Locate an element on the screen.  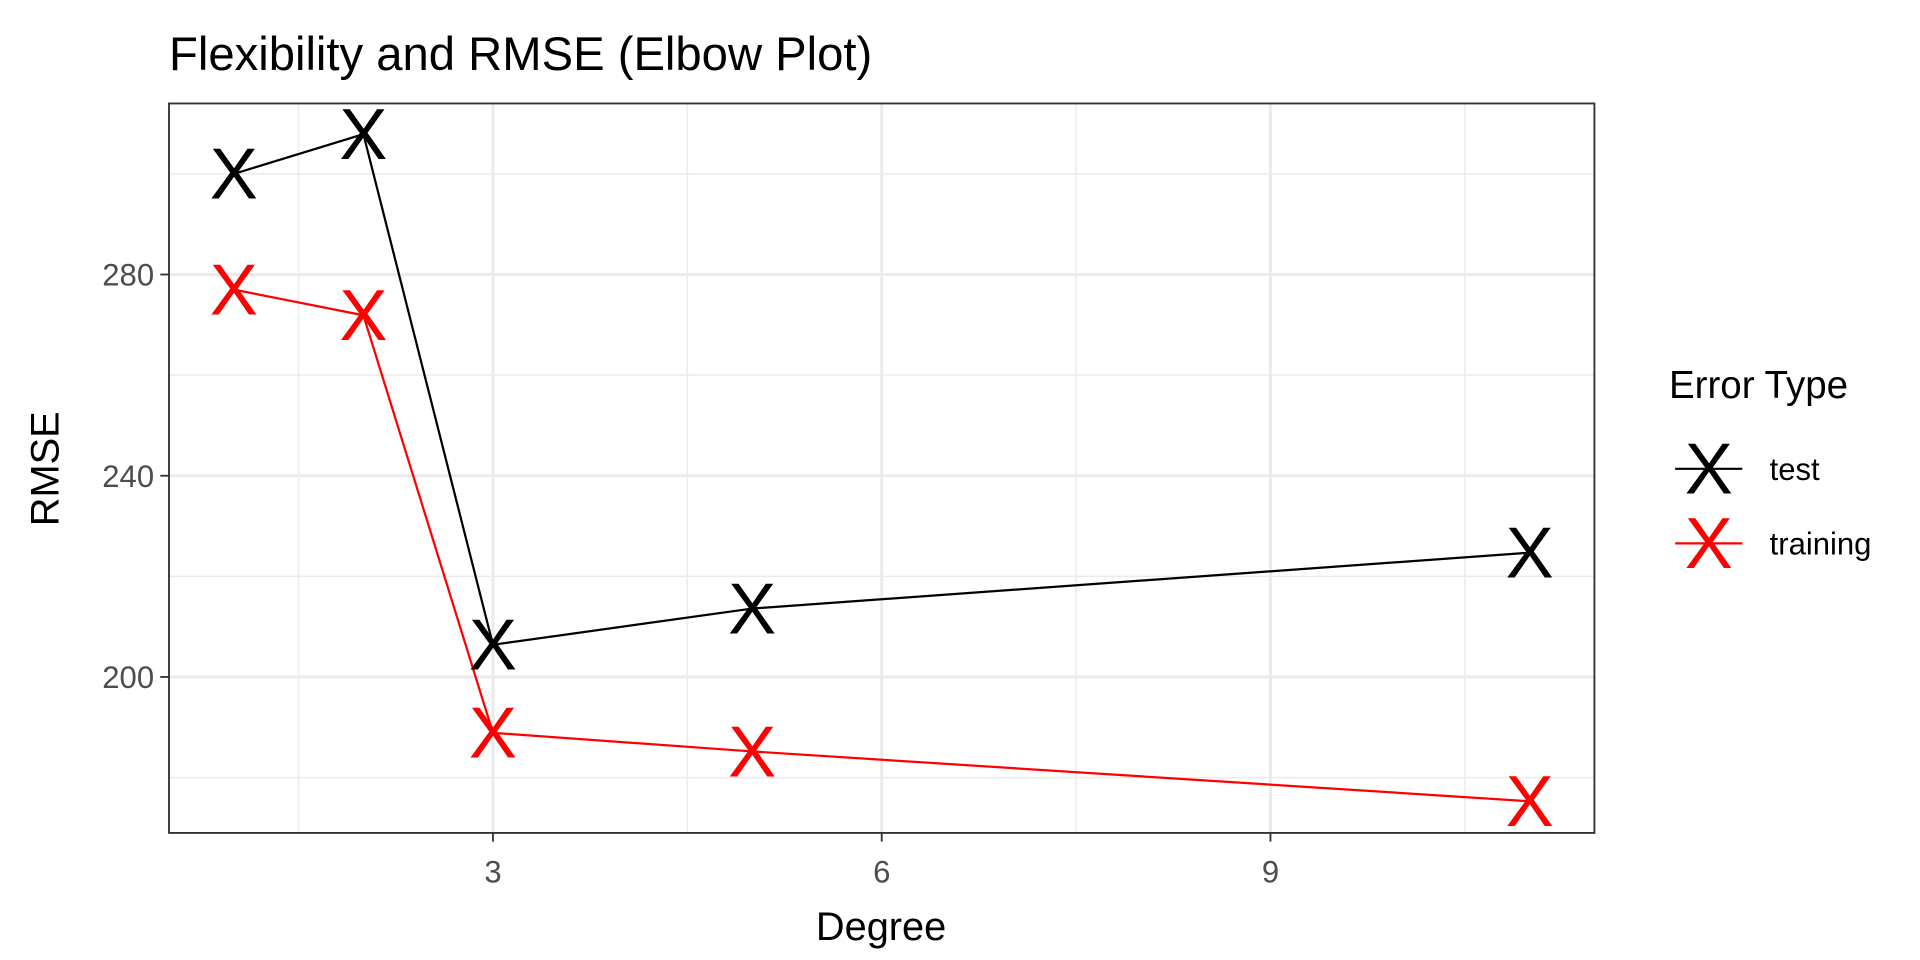
x-axis-label: Degree is located at coordinates (881, 927).